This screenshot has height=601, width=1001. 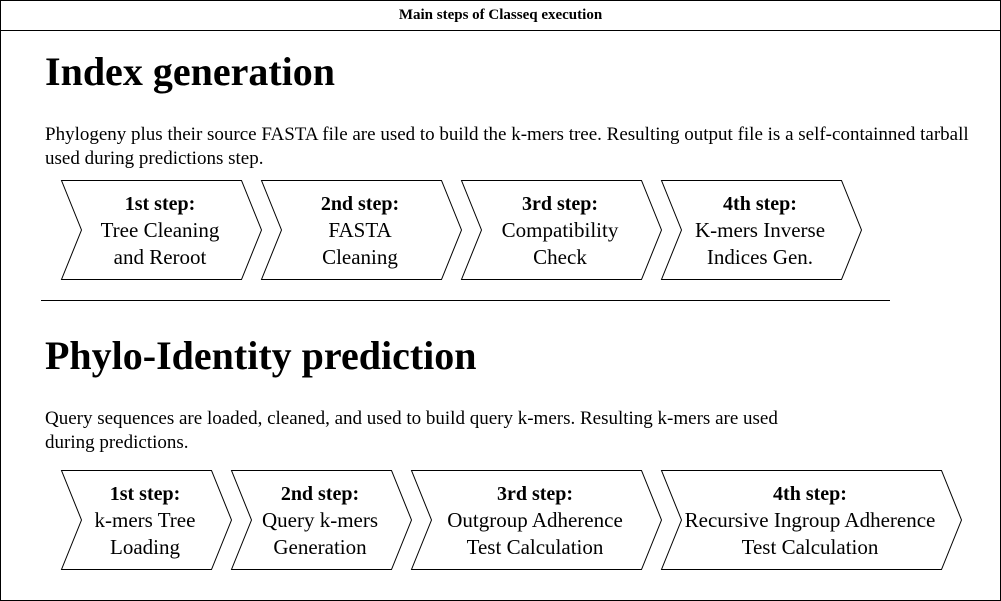 I want to click on index-step-3: 3rd step: Compatibility Check, so click(x=560, y=230).